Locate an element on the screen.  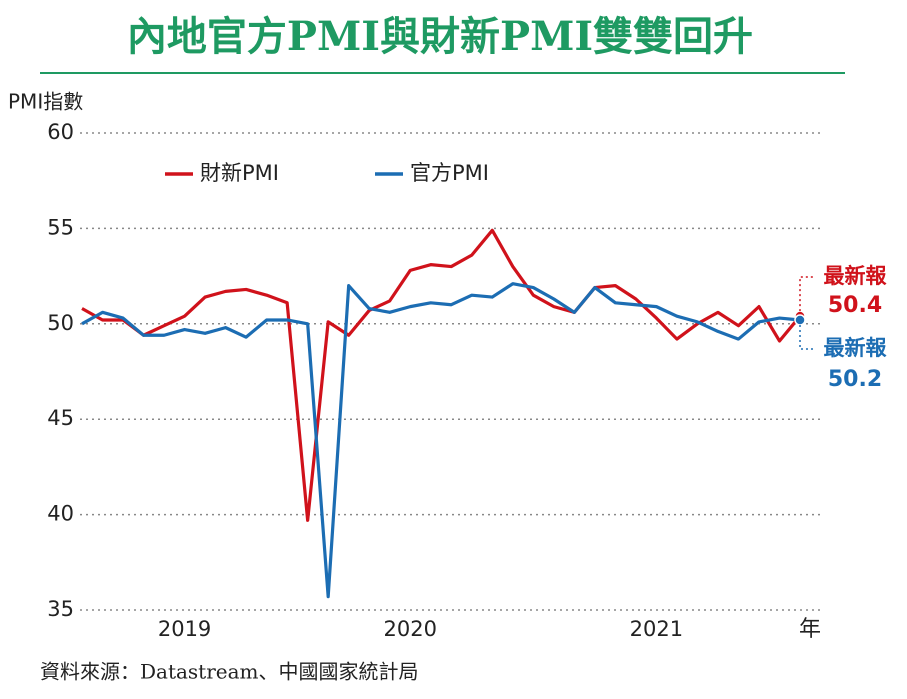
x-tick-label: 2021 is located at coordinates (656, 629).